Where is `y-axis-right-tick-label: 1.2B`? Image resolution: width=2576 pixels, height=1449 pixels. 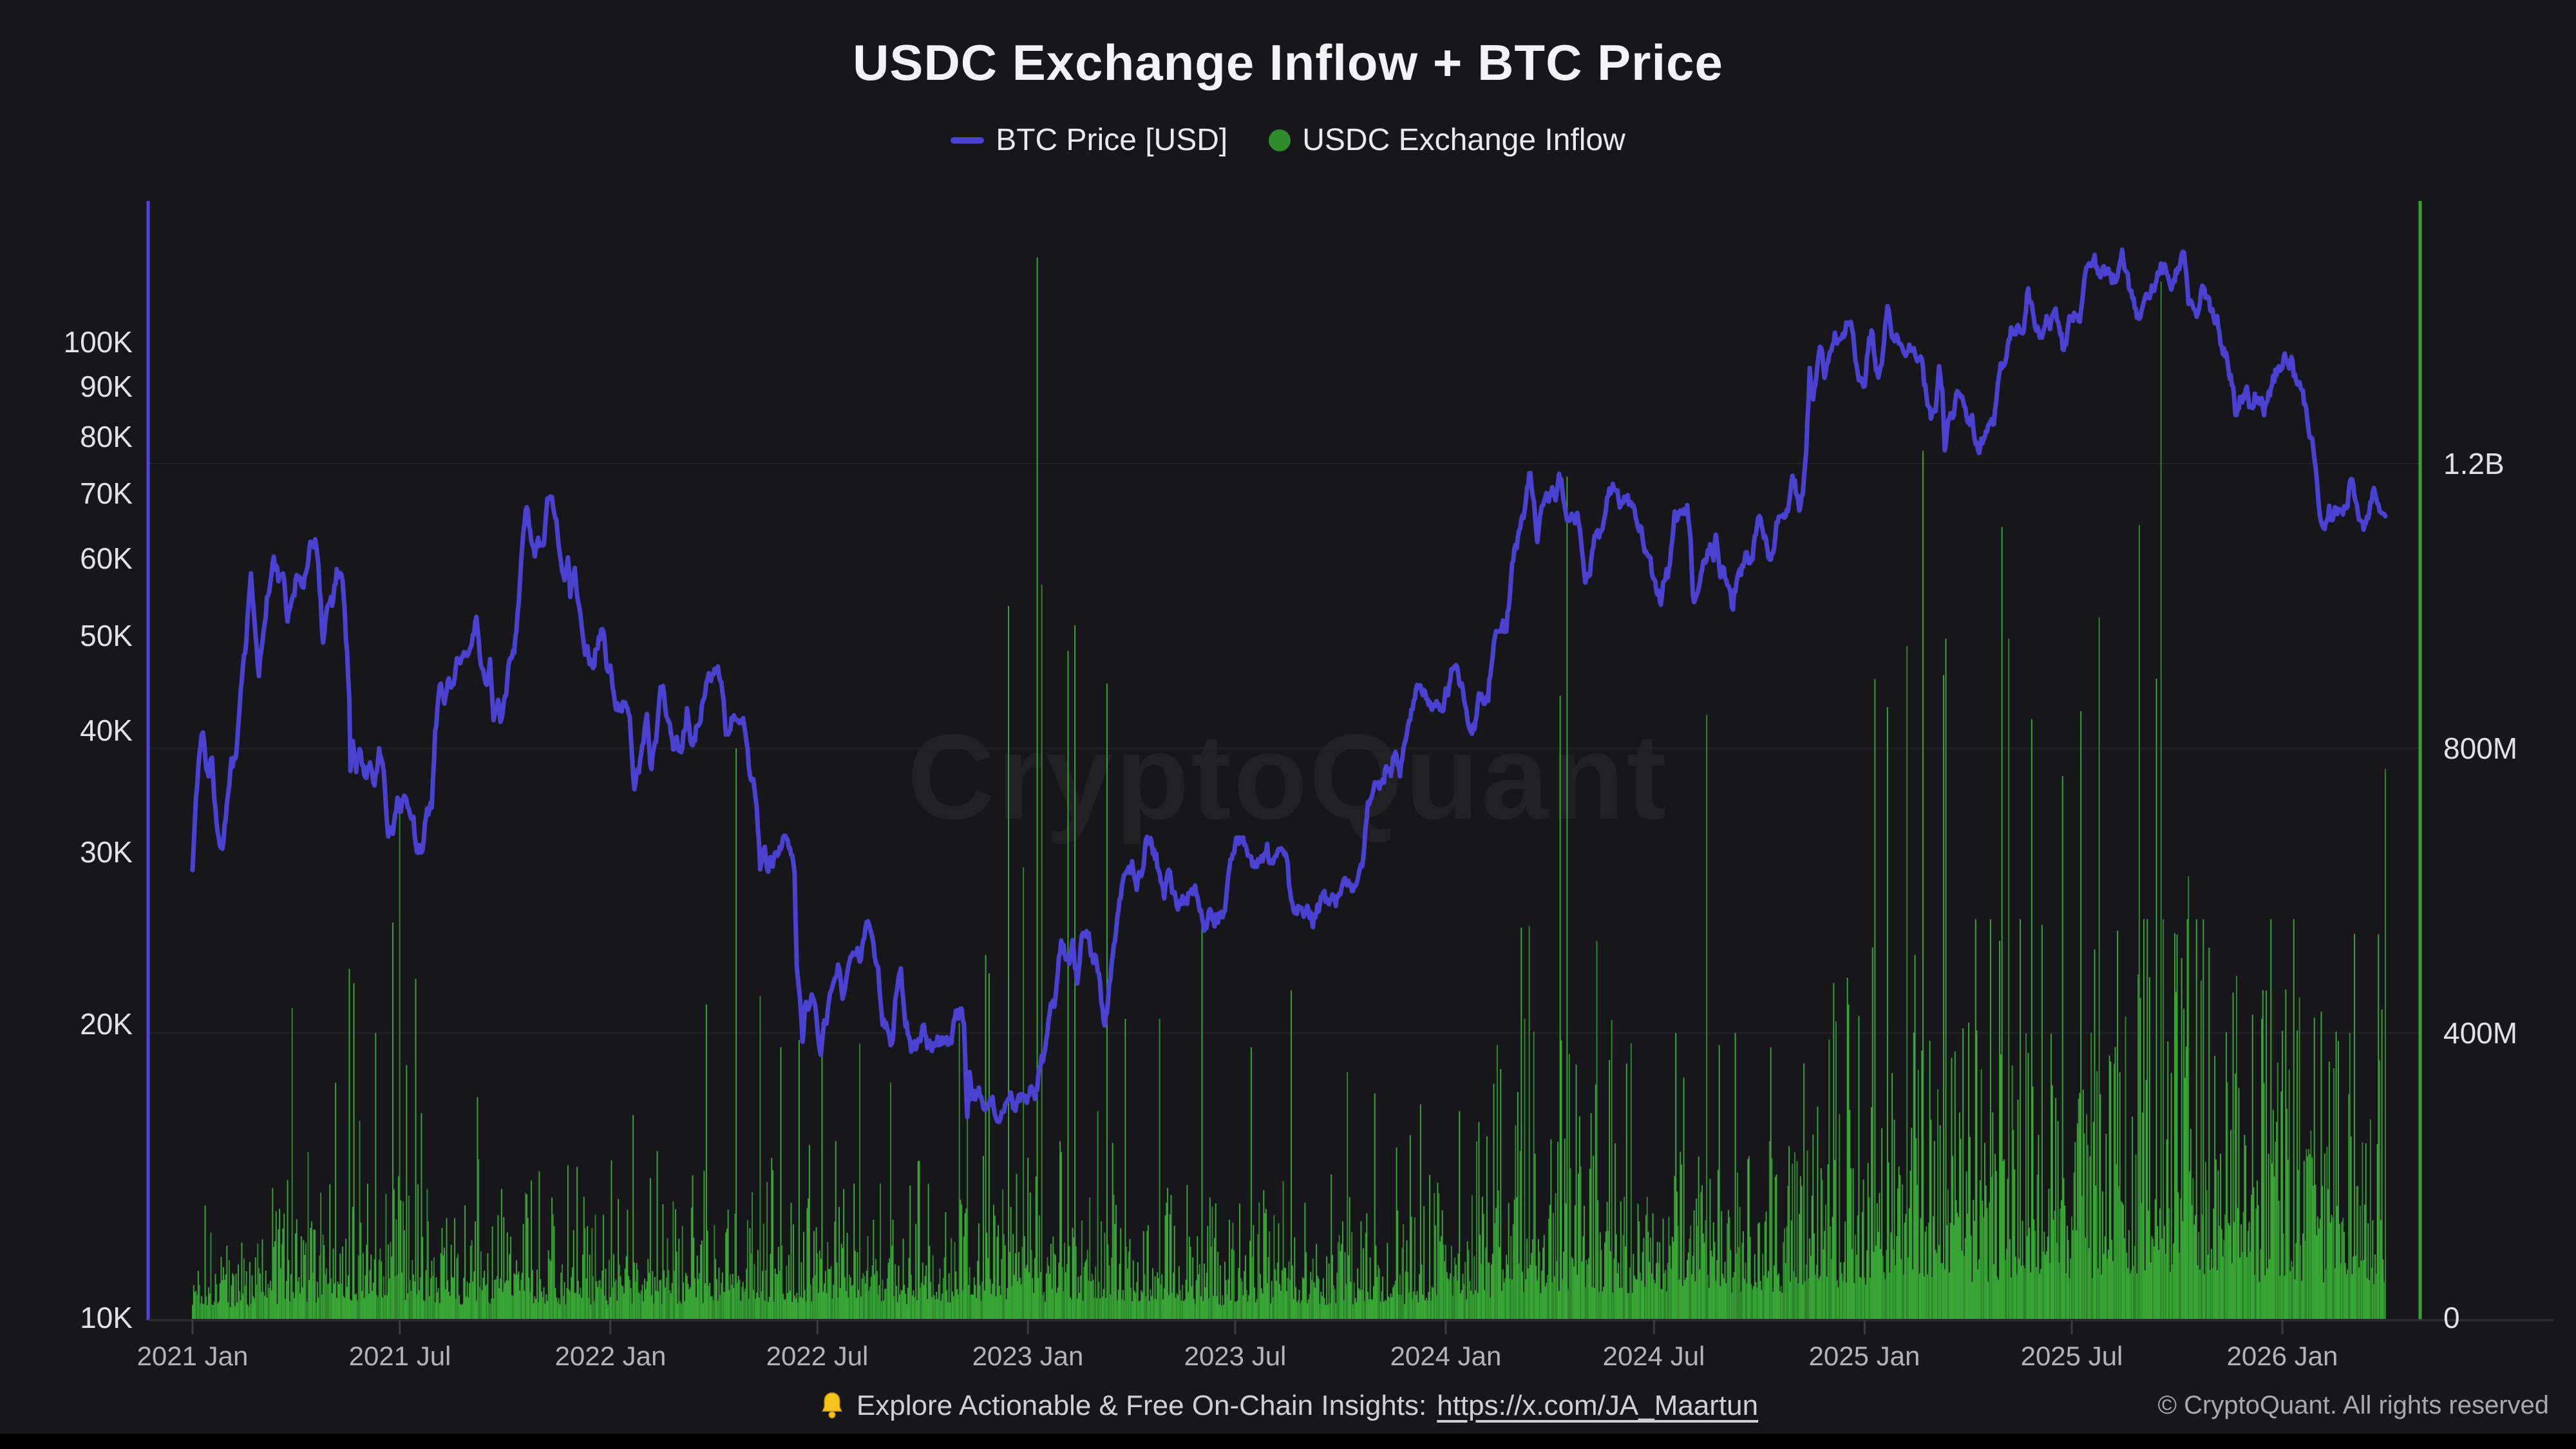
y-axis-right-tick-label: 1.2B is located at coordinates (2474, 463).